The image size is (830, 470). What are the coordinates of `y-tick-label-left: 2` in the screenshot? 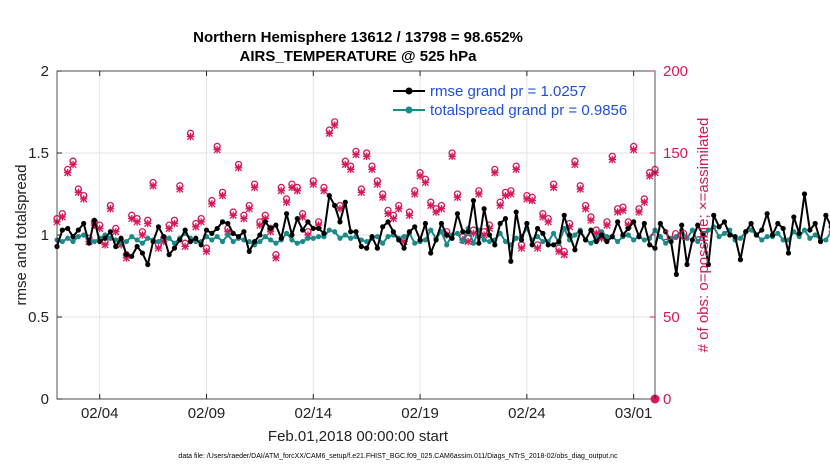 It's located at (45, 71).